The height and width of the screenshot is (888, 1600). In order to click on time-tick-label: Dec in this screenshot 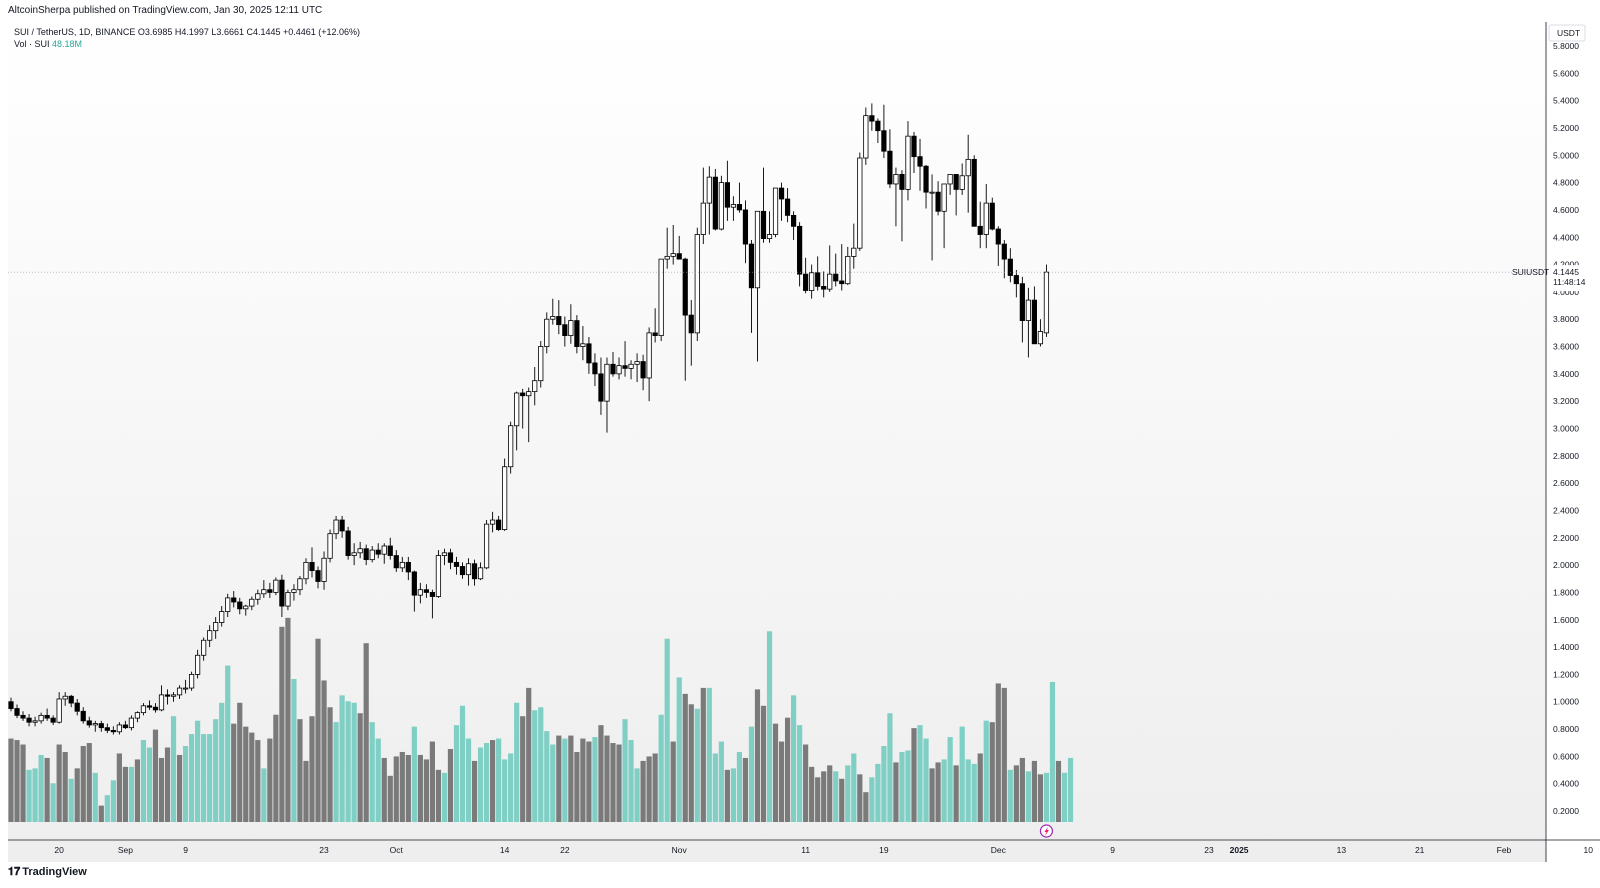, I will do `click(999, 850)`.